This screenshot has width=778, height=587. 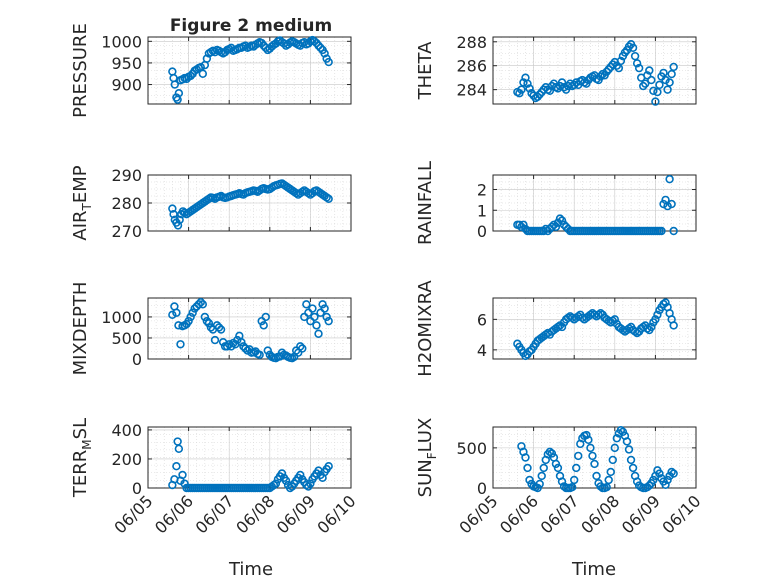 What do you see at coordinates (482, 210) in the screenshot?
I see `y-tick-label: 1` at bounding box center [482, 210].